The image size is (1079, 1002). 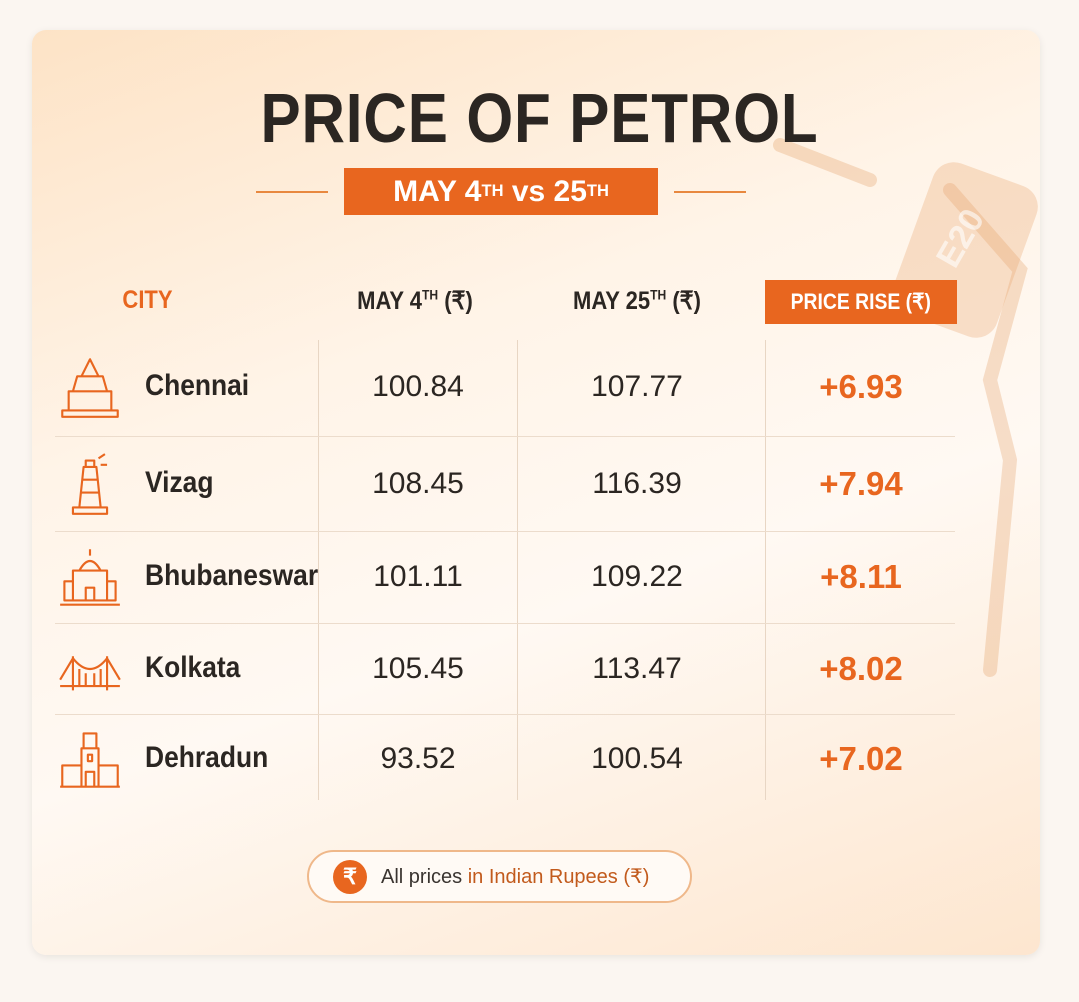 I want to click on footer-note: ₹ All prices in Indian Rupees (₹), so click(x=499, y=876).